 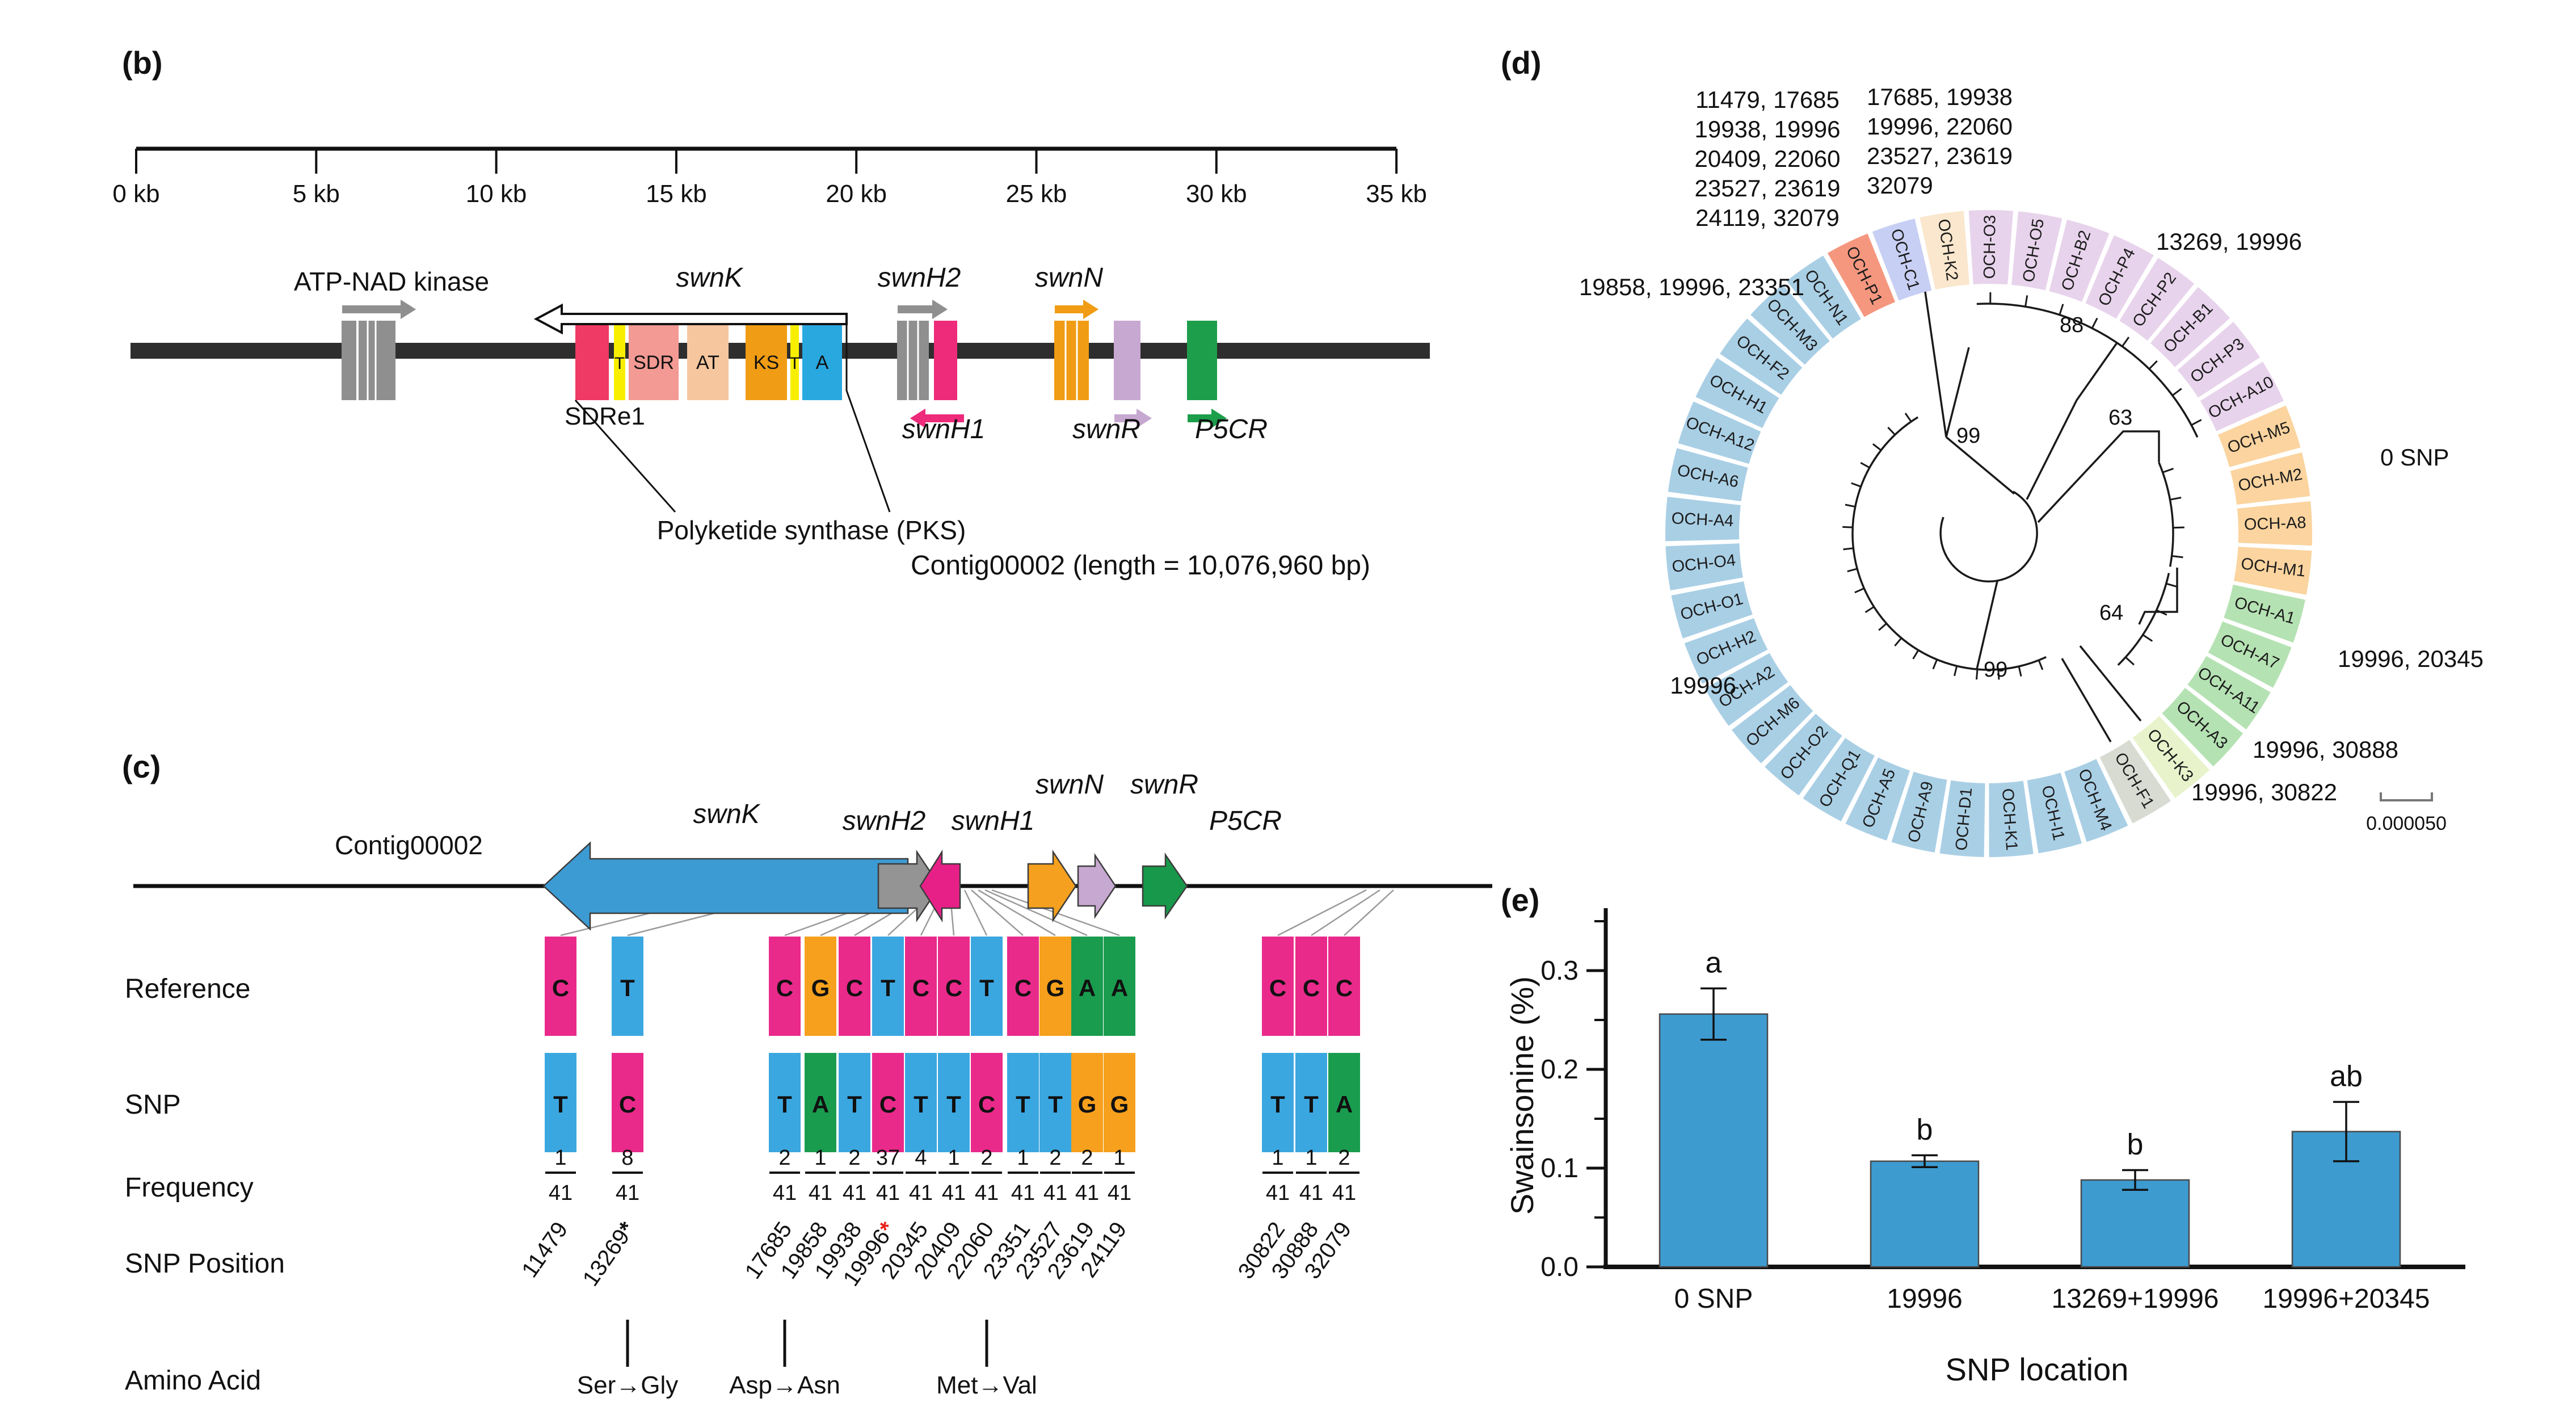 I want to click on ring-label-och-o3: OCH-O3, so click(x=1990, y=247).